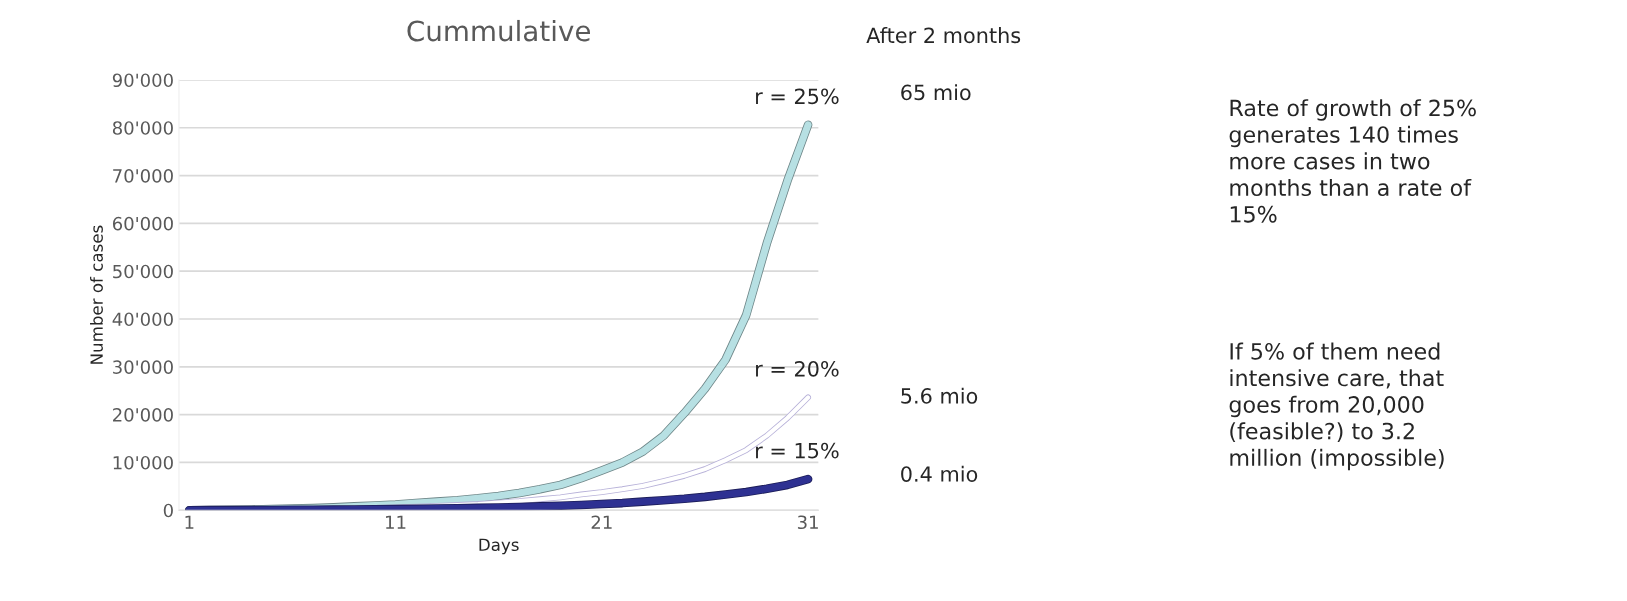 Image resolution: width=1627 pixels, height=601 pixels. I want to click on y-tick-label: 80'000, so click(142, 128).